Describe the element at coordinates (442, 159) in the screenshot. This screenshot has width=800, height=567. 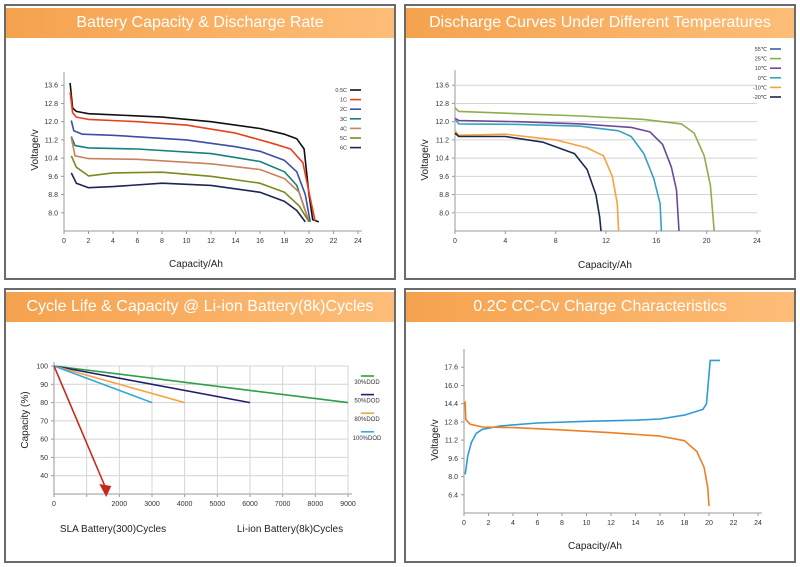
I see `y-tick-label: 10.4` at that location.